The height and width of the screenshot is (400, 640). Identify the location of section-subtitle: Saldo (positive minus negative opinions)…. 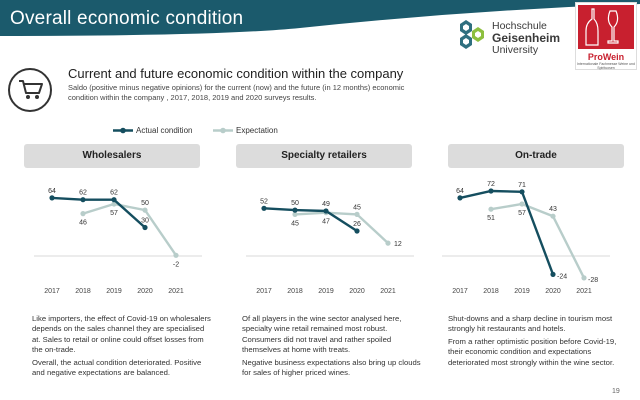
(236, 92).